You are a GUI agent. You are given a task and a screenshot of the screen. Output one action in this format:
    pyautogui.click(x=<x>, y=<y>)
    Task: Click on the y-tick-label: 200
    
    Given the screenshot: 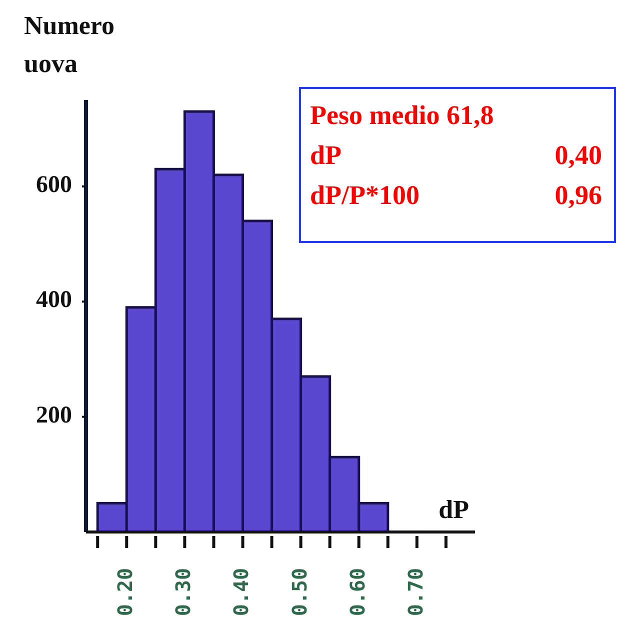 What is the action you would take?
    pyautogui.click(x=54, y=415)
    